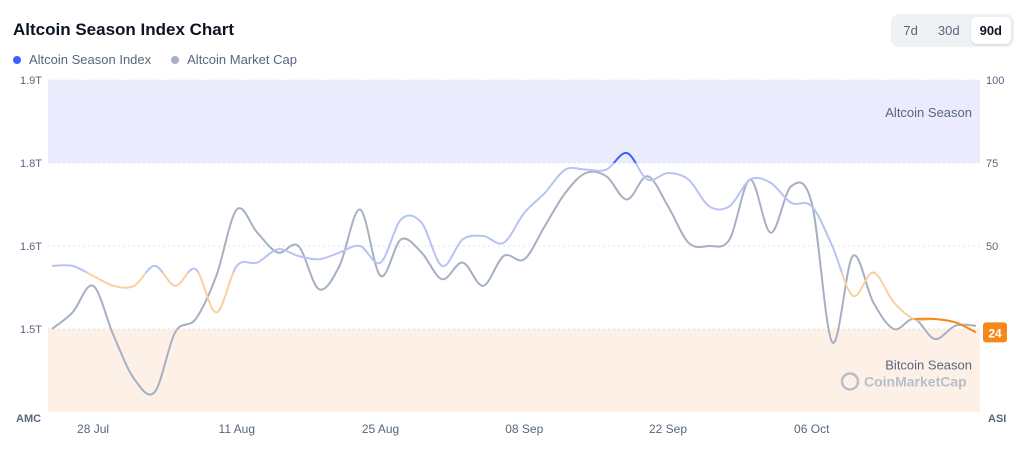 The image size is (1024, 457). What do you see at coordinates (380, 429) in the screenshot?
I see `x-axis-tick: 25 Aug` at bounding box center [380, 429].